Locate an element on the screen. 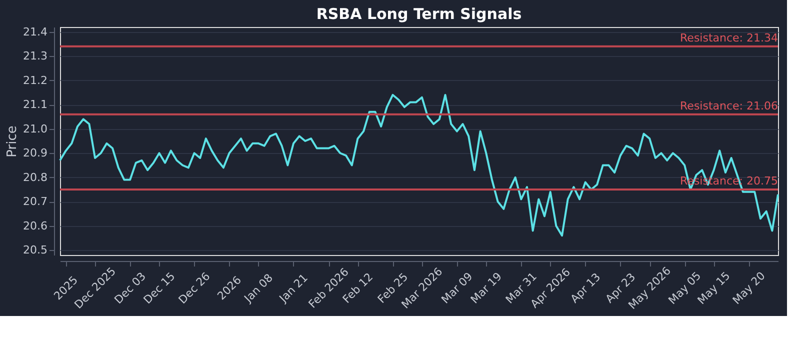  y-tick-label: 20.6 is located at coordinates (35, 225).